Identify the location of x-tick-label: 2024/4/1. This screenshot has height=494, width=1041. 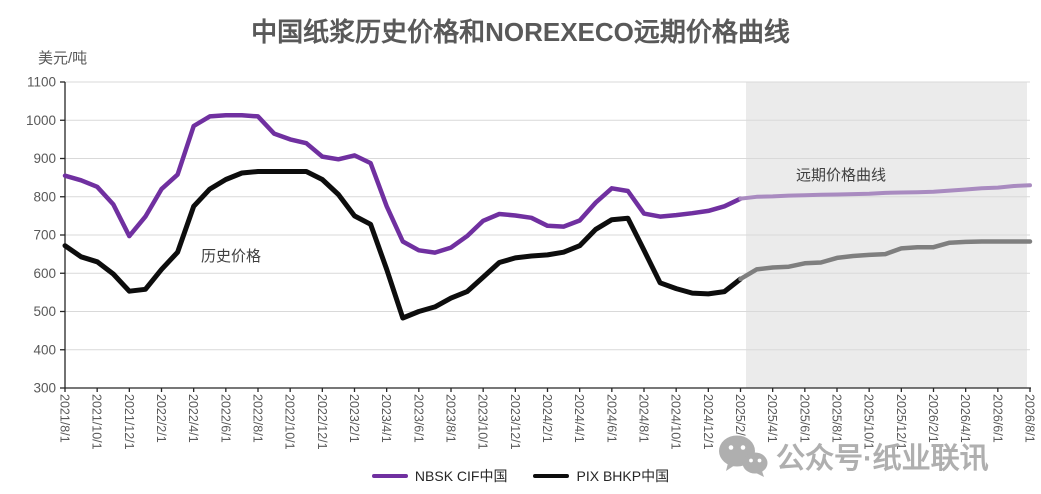
(579, 418).